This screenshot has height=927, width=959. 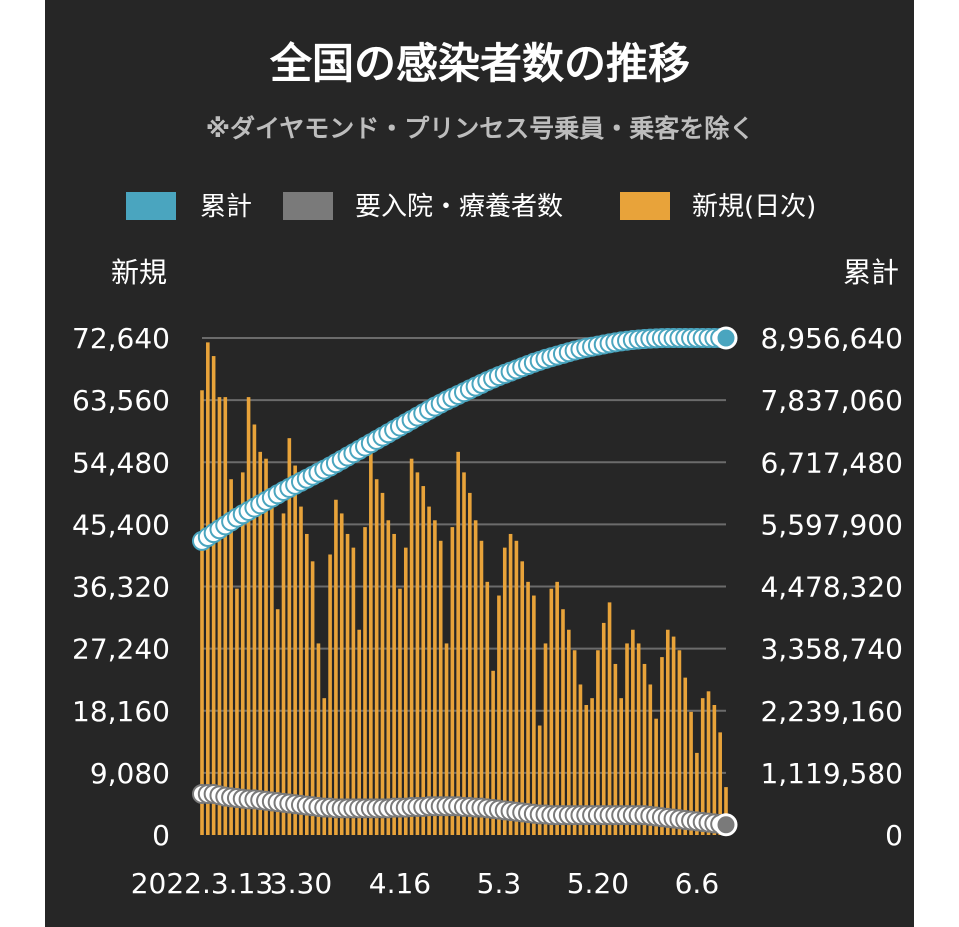 What do you see at coordinates (121, 524) in the screenshot?
I see `left-tick-label: 45,400` at bounding box center [121, 524].